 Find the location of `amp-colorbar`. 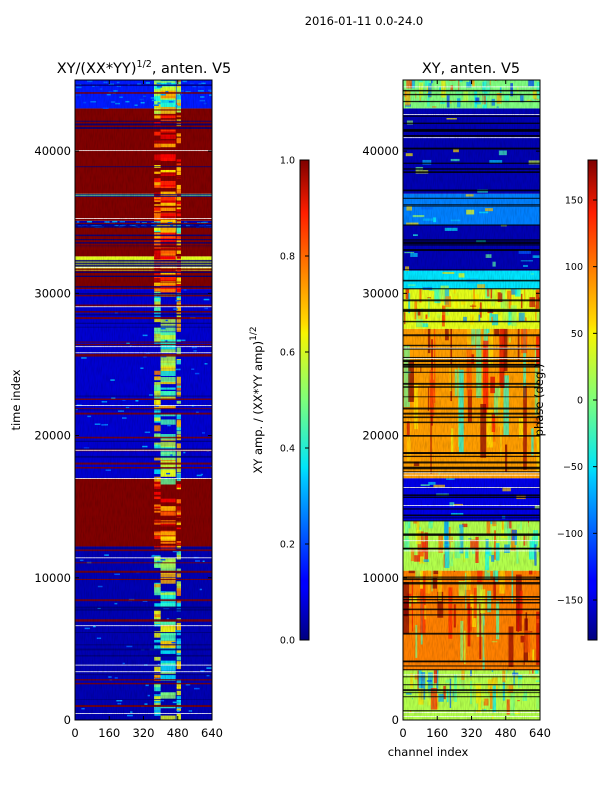

amp-colorbar is located at coordinates (304, 400).